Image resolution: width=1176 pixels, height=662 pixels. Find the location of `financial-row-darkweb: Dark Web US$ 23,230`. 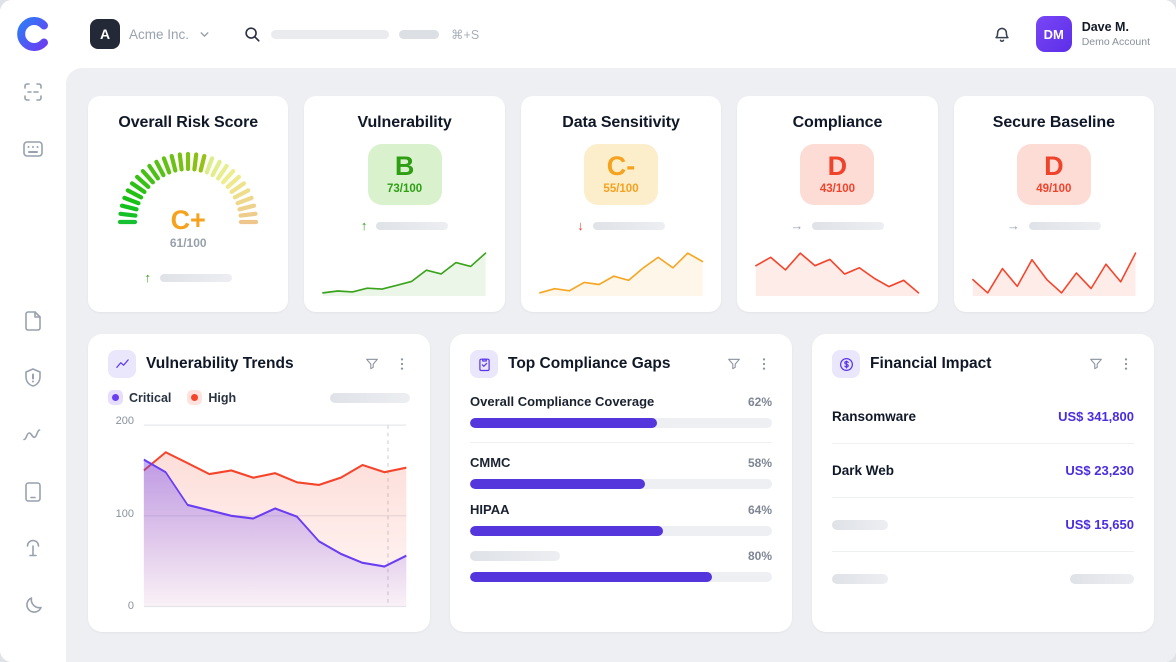

financial-row-darkweb: Dark Web US$ 23,230 is located at coordinates (983, 471).